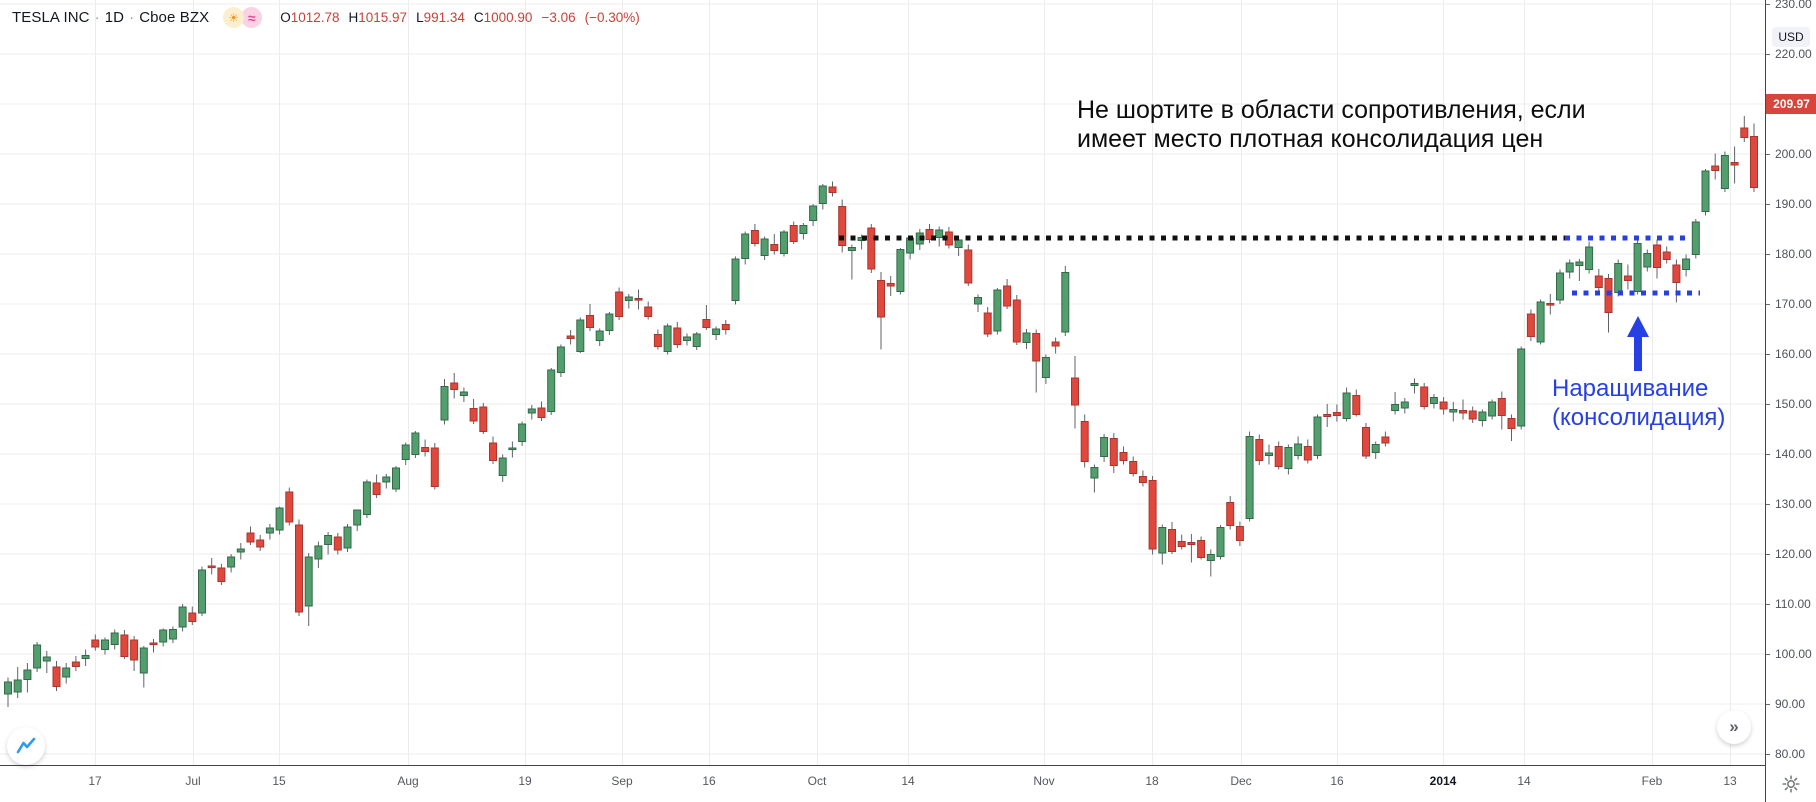 The image size is (1816, 802). Describe the element at coordinates (51, 17) in the screenshot. I see `symbol-name: TESLA INC` at that location.